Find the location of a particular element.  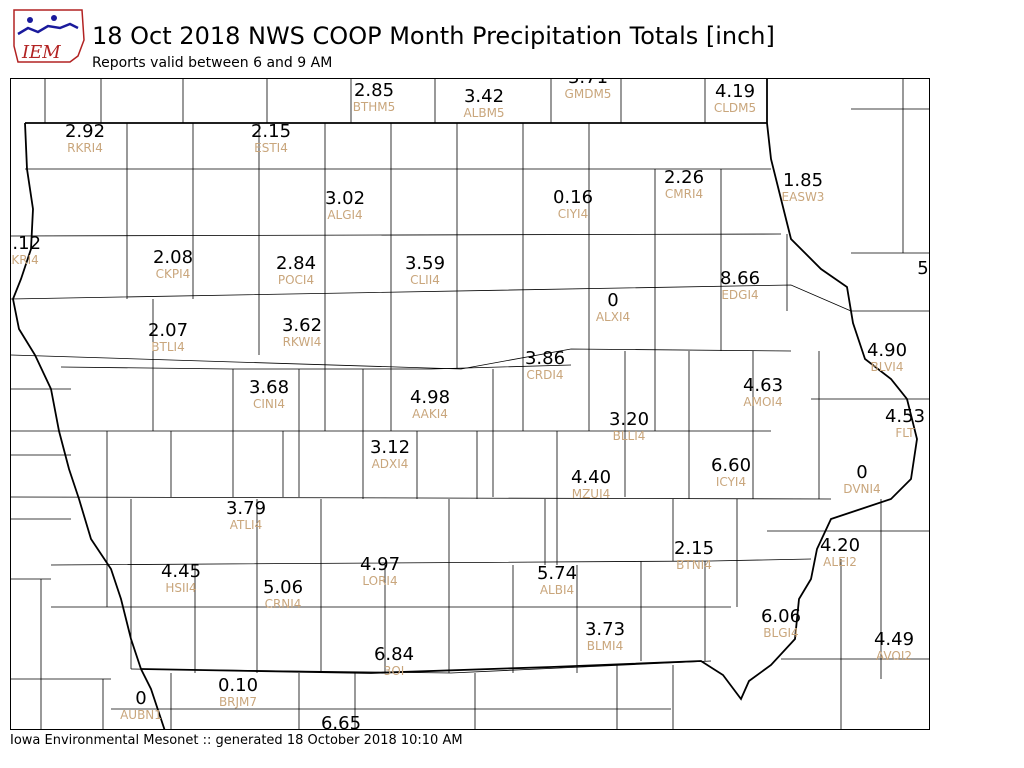

station-id: ALEI2 is located at coordinates (840, 562).